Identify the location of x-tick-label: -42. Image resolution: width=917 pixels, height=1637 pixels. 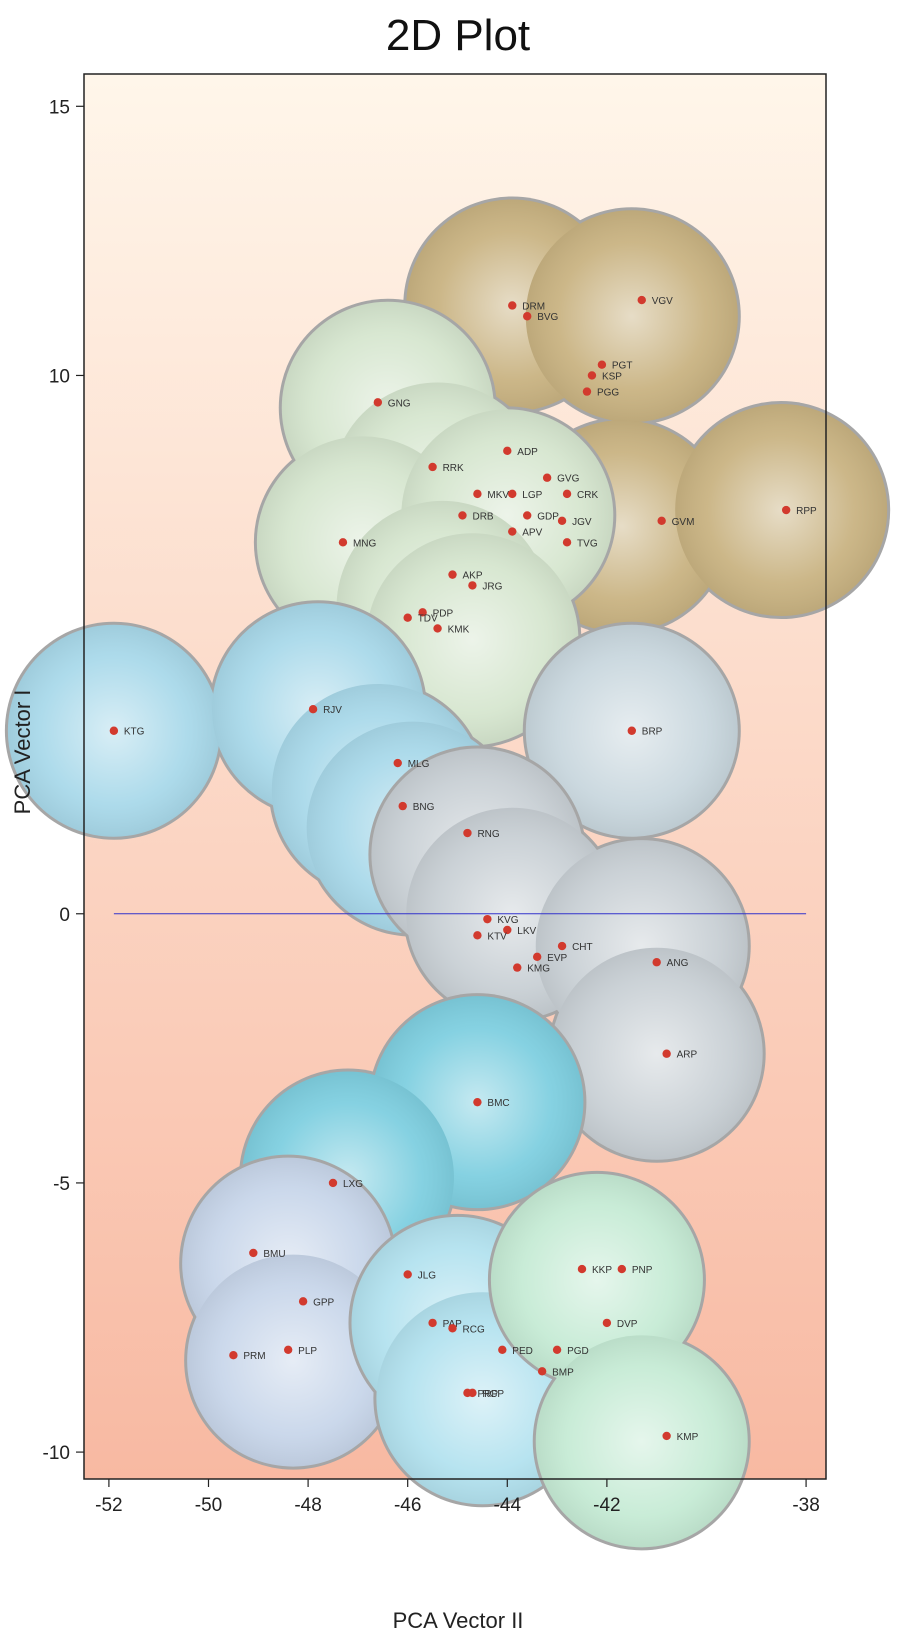
(606, 1505).